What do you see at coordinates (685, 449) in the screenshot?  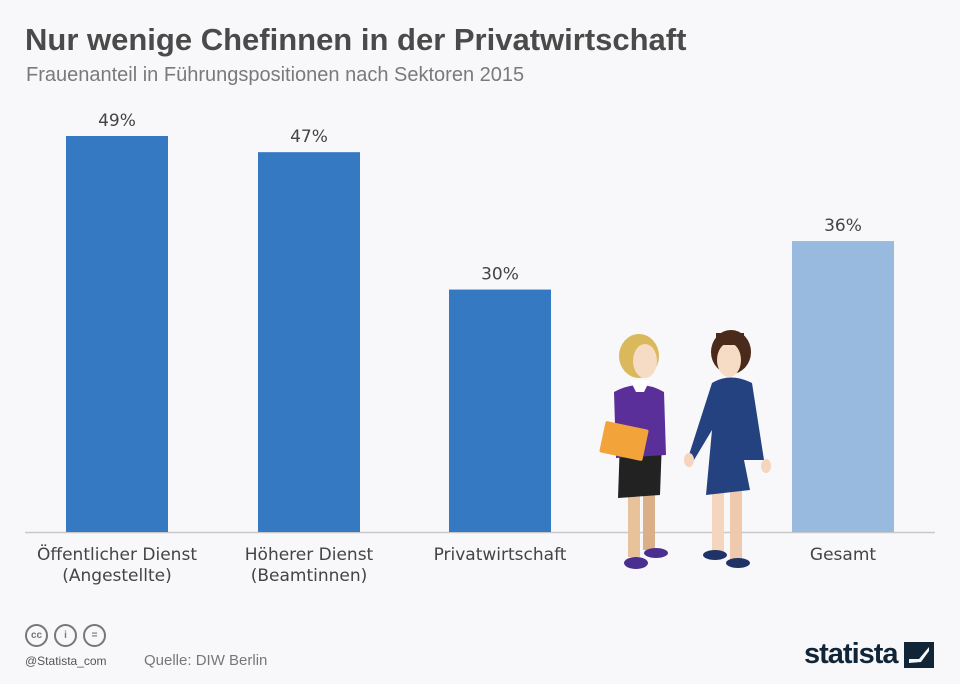 I see `women-illustration` at bounding box center [685, 449].